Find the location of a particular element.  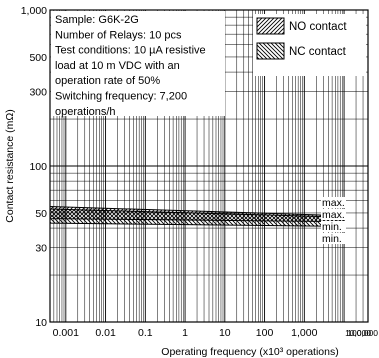

x-tick-label: 0.1 is located at coordinates (145, 333).